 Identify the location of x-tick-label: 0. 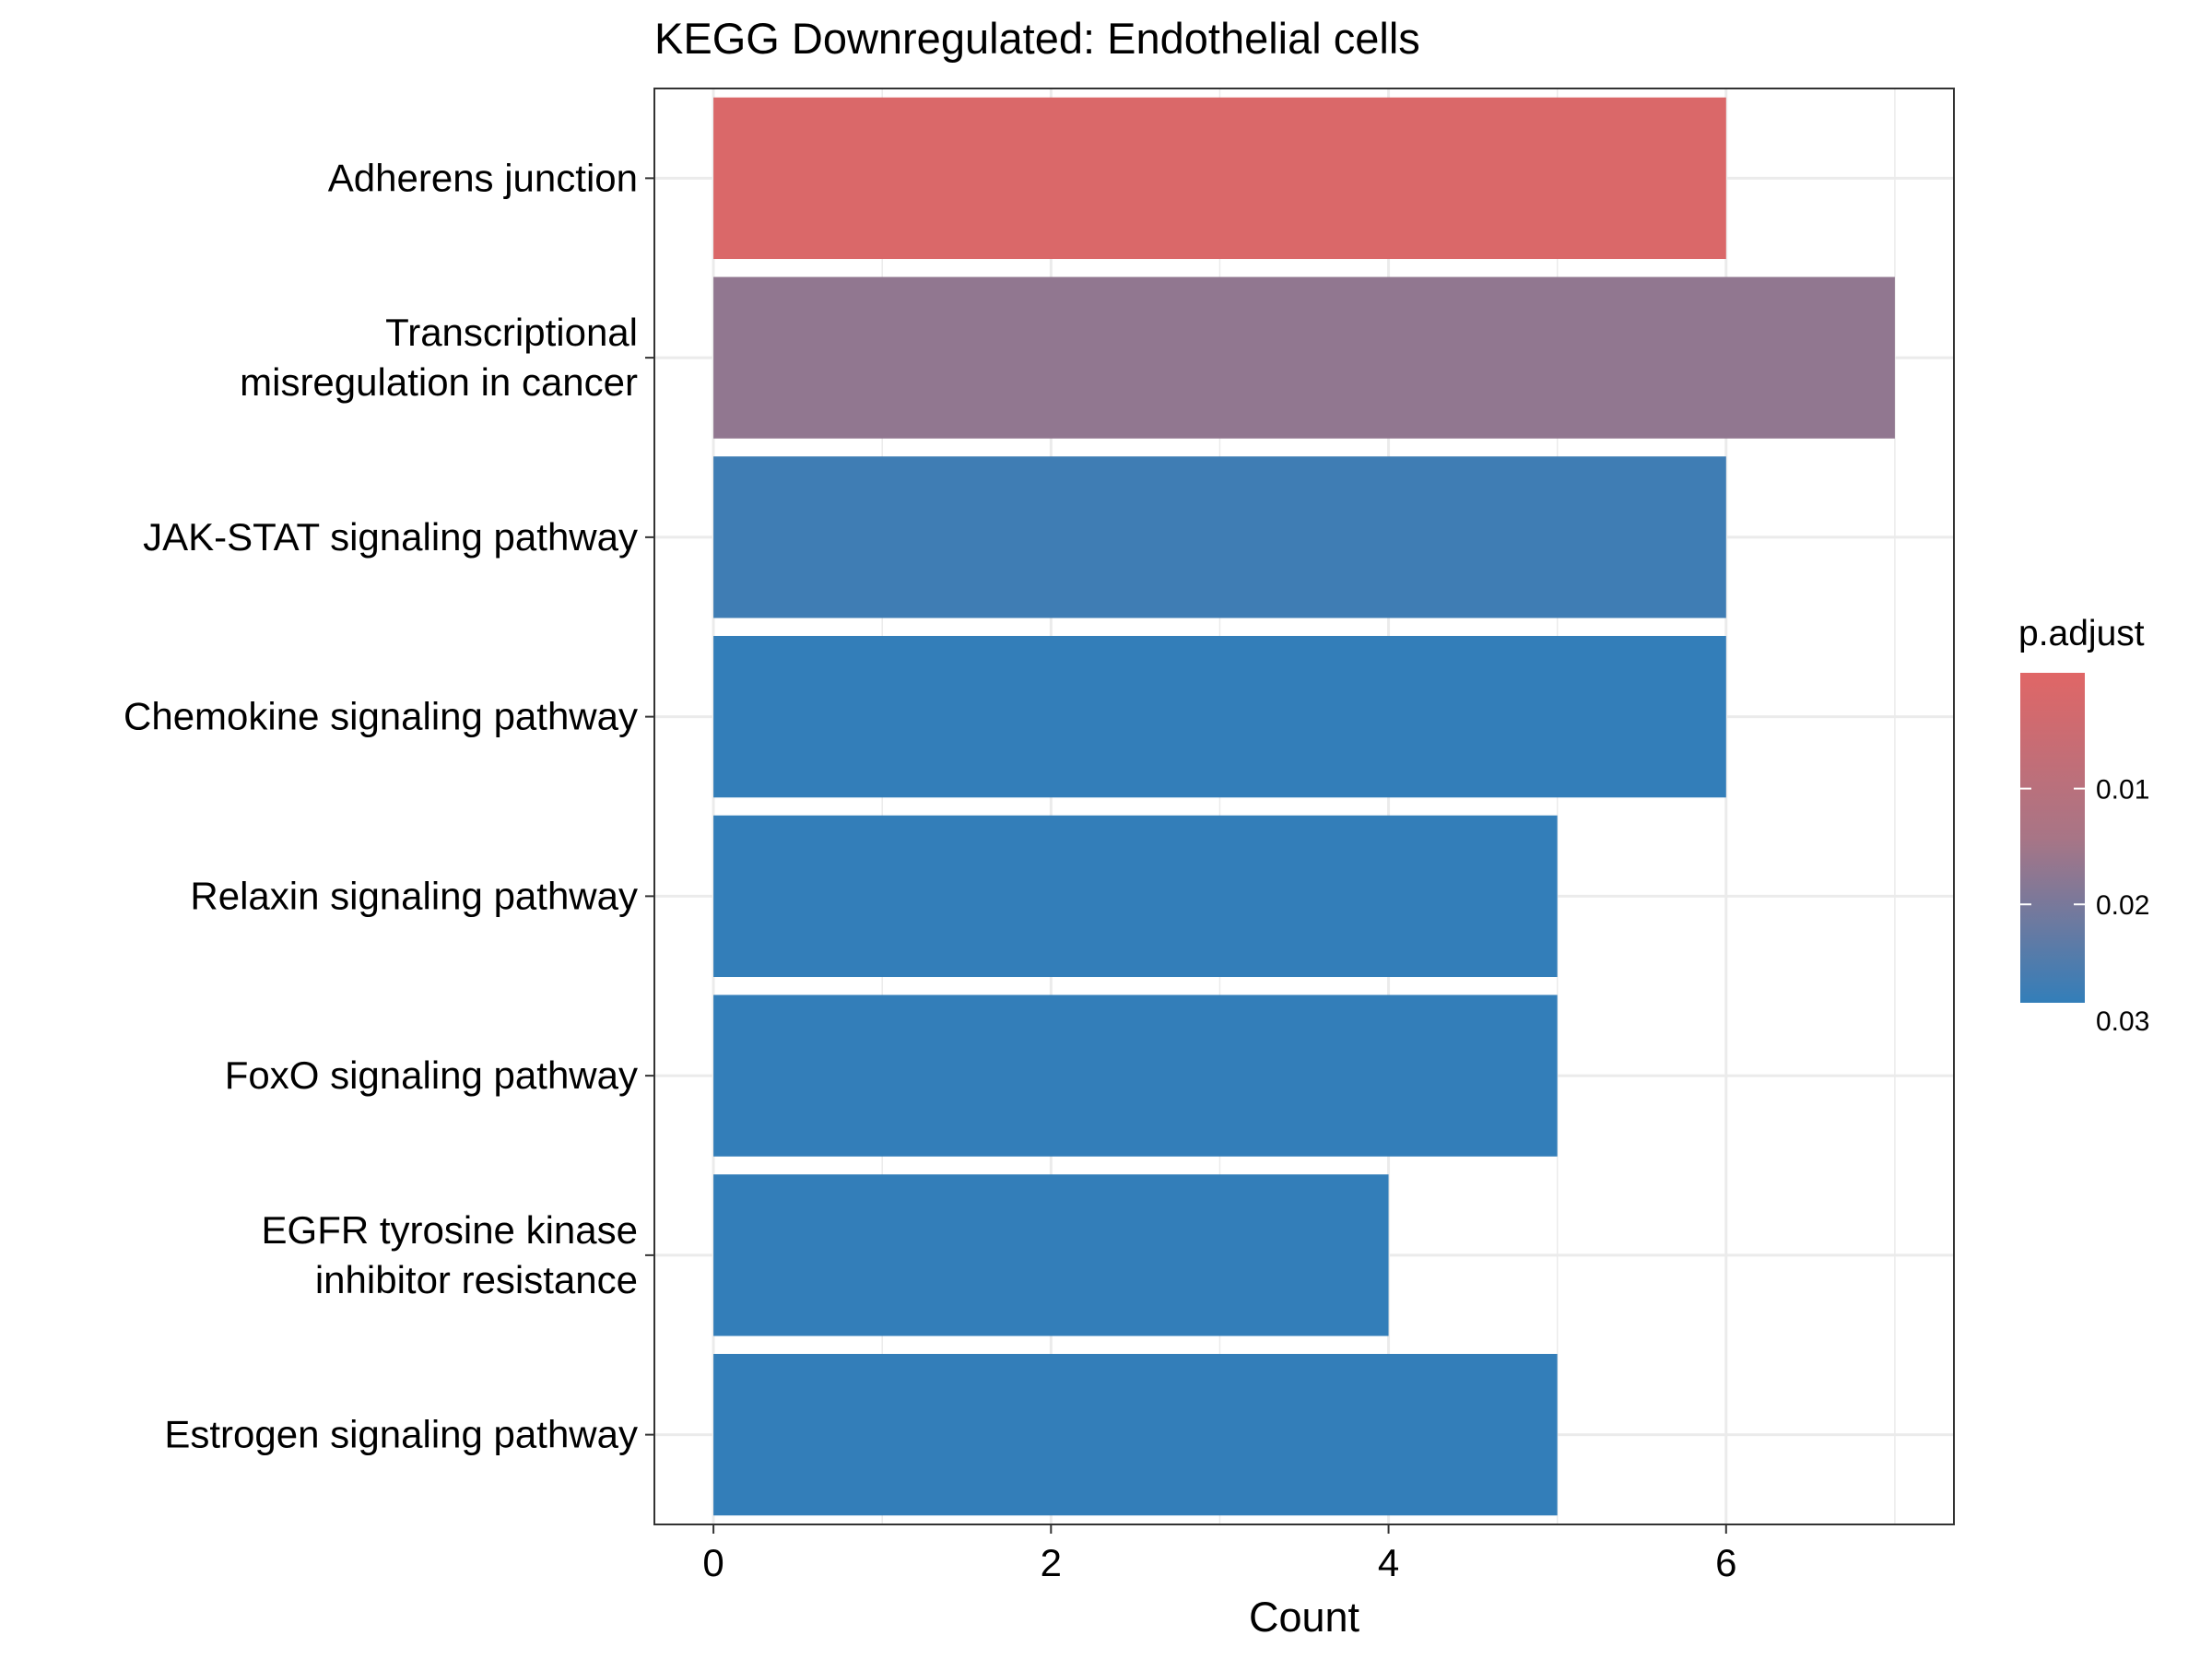
(713, 1562).